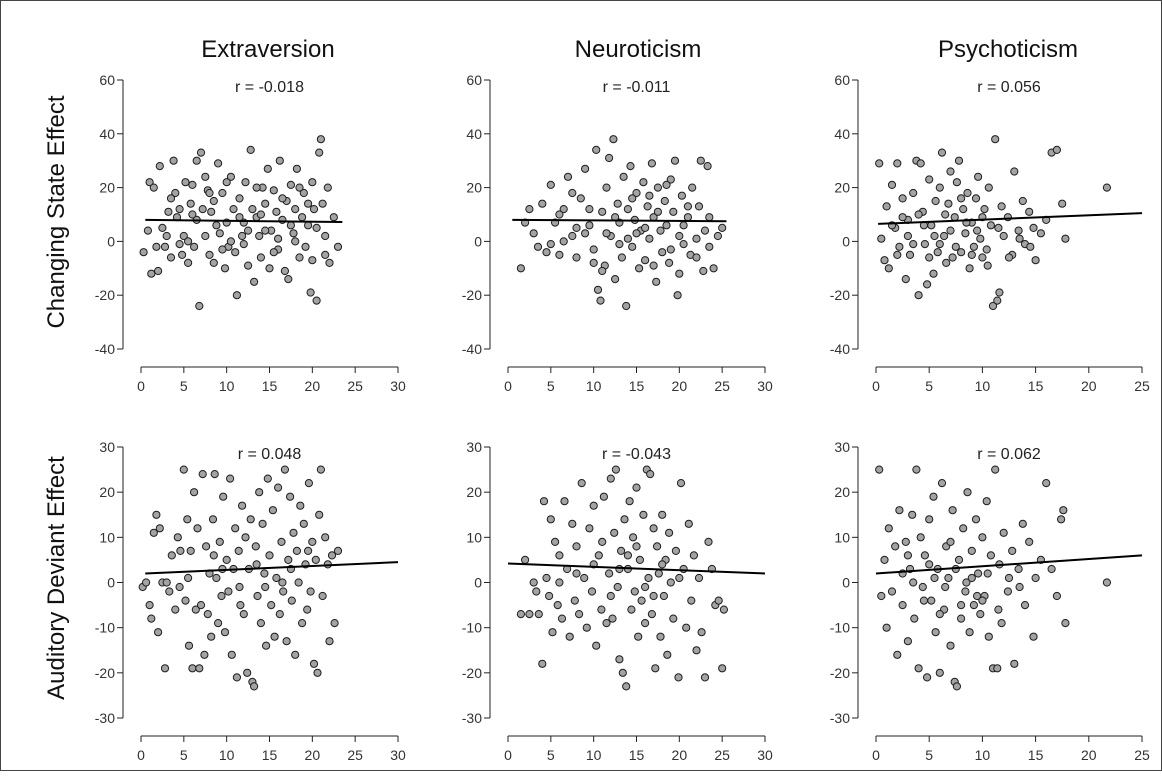  What do you see at coordinates (619, 220) in the screenshot?
I see `regression-line` at bounding box center [619, 220].